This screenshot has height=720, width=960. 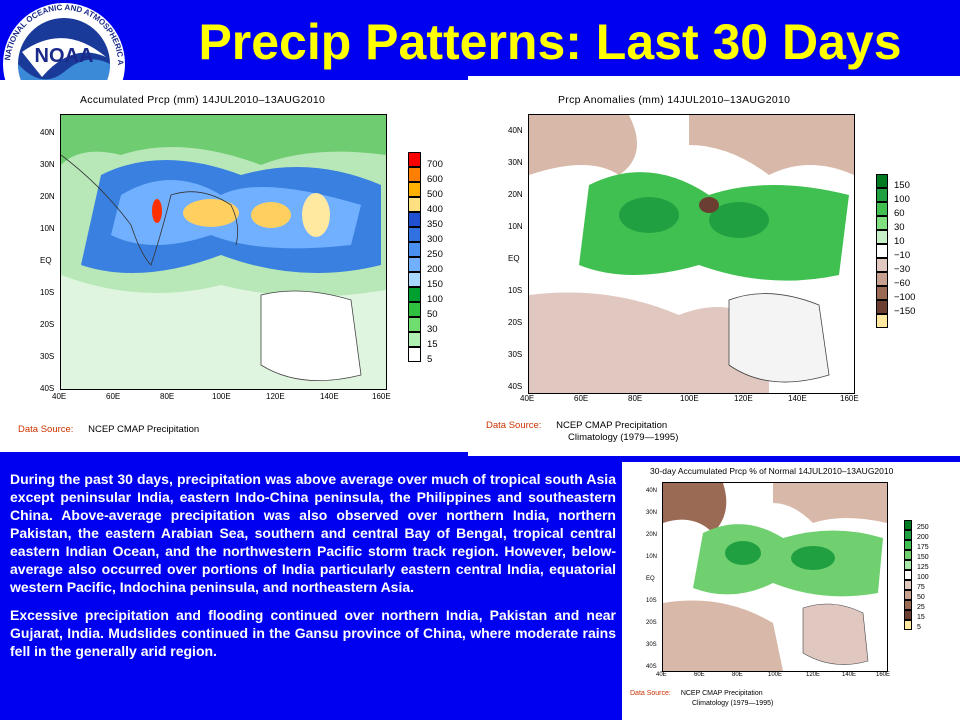 I want to click on legend-label: 500, so click(x=435, y=194).